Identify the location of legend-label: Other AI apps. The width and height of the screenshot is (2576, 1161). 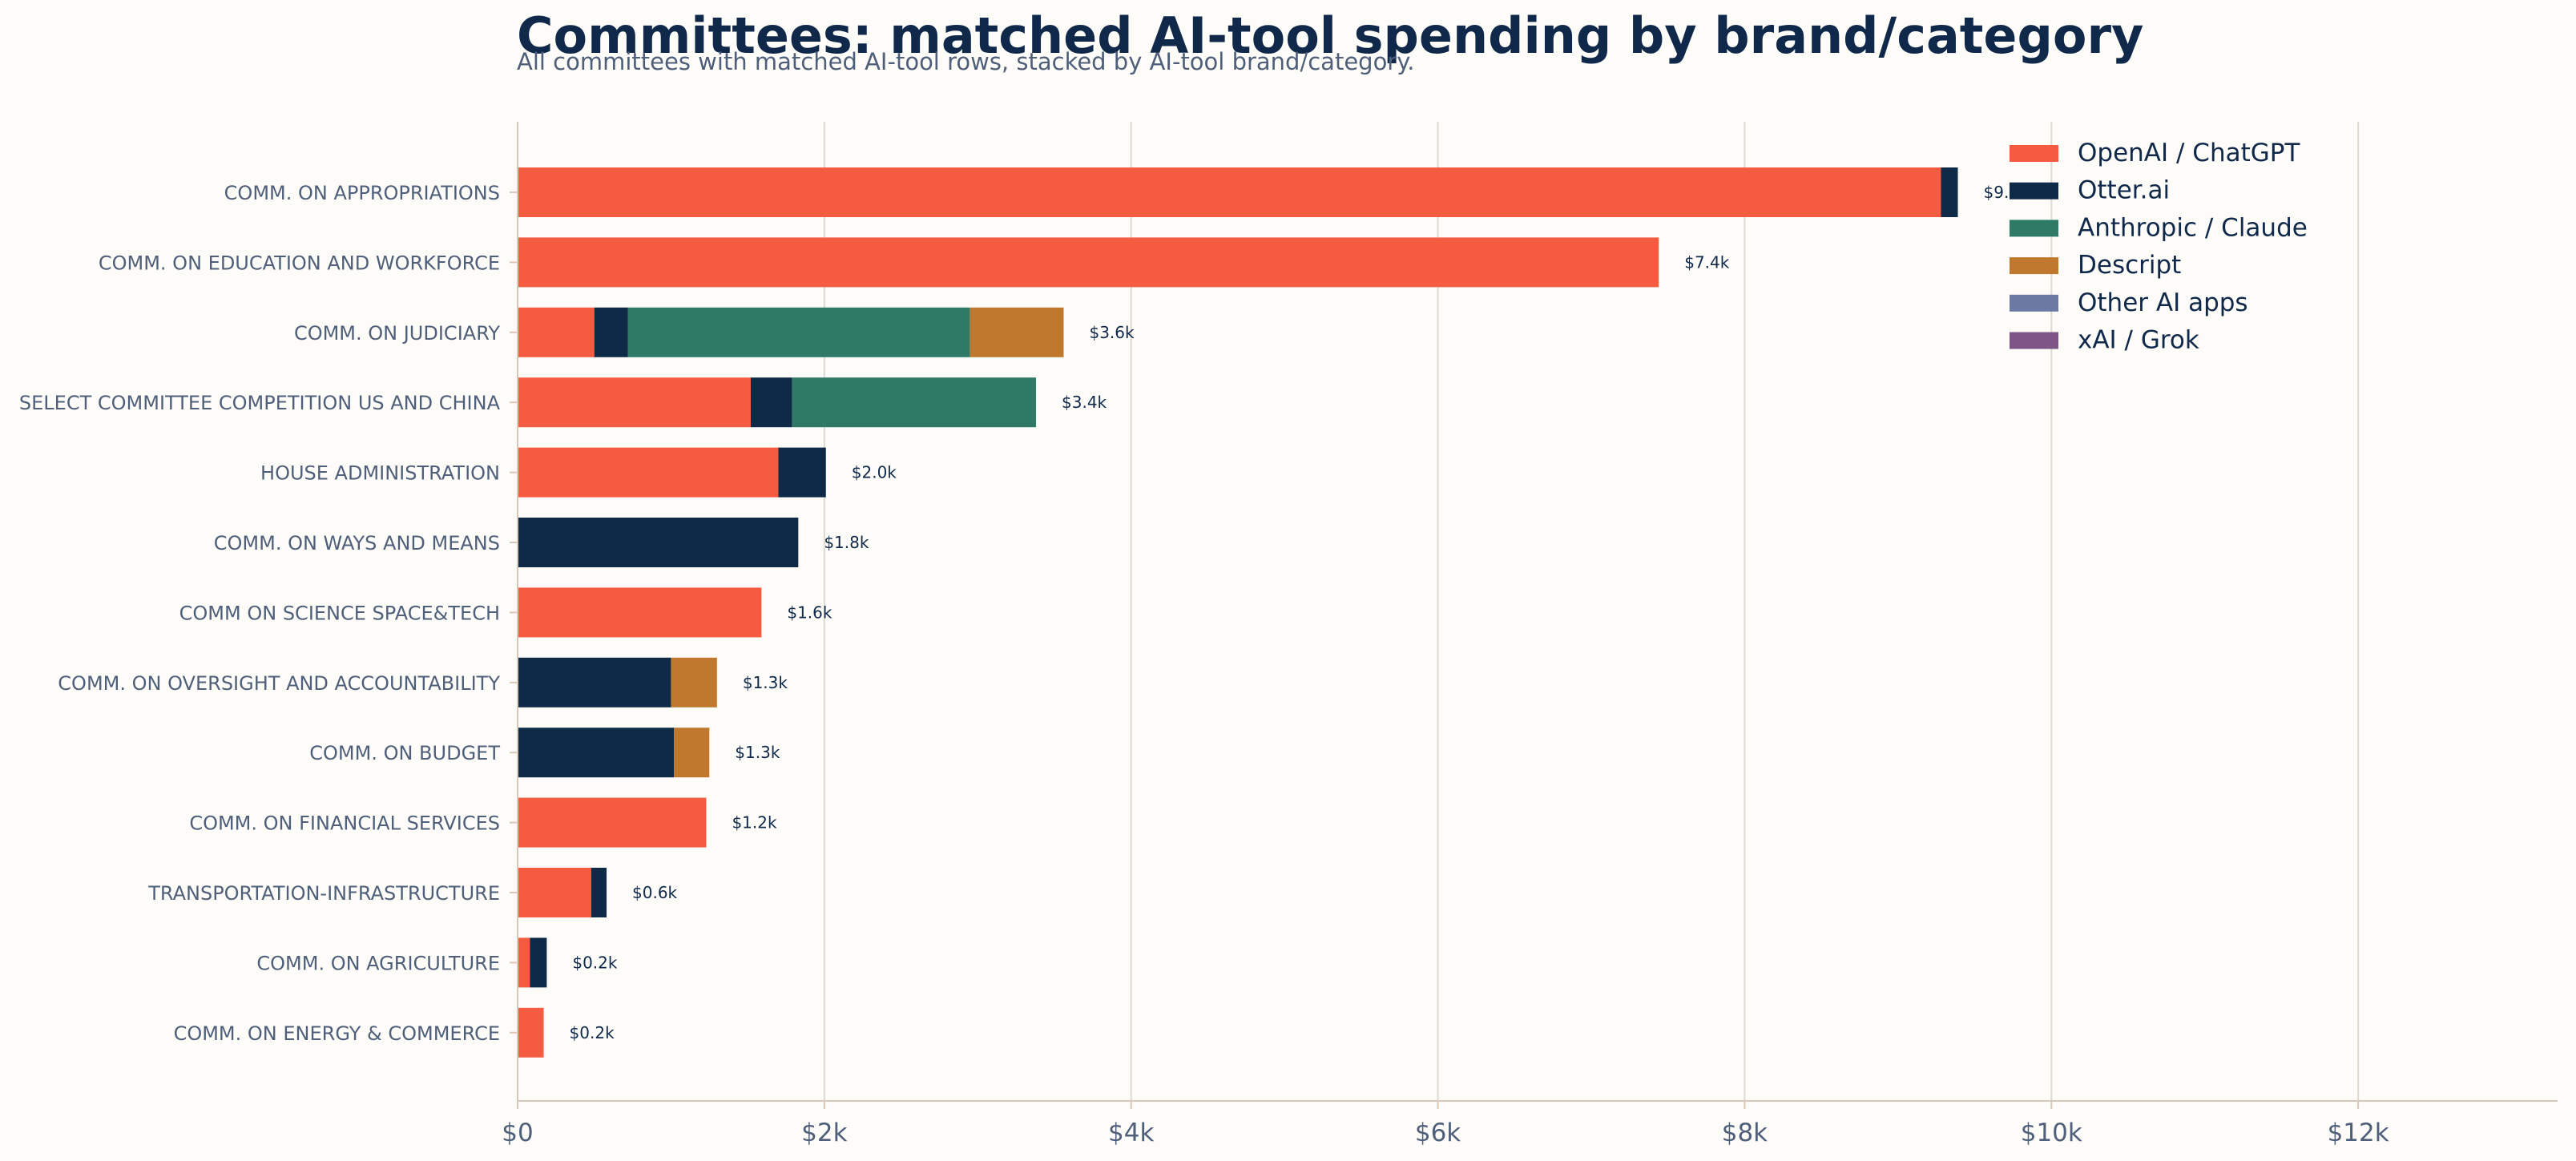
(2163, 302).